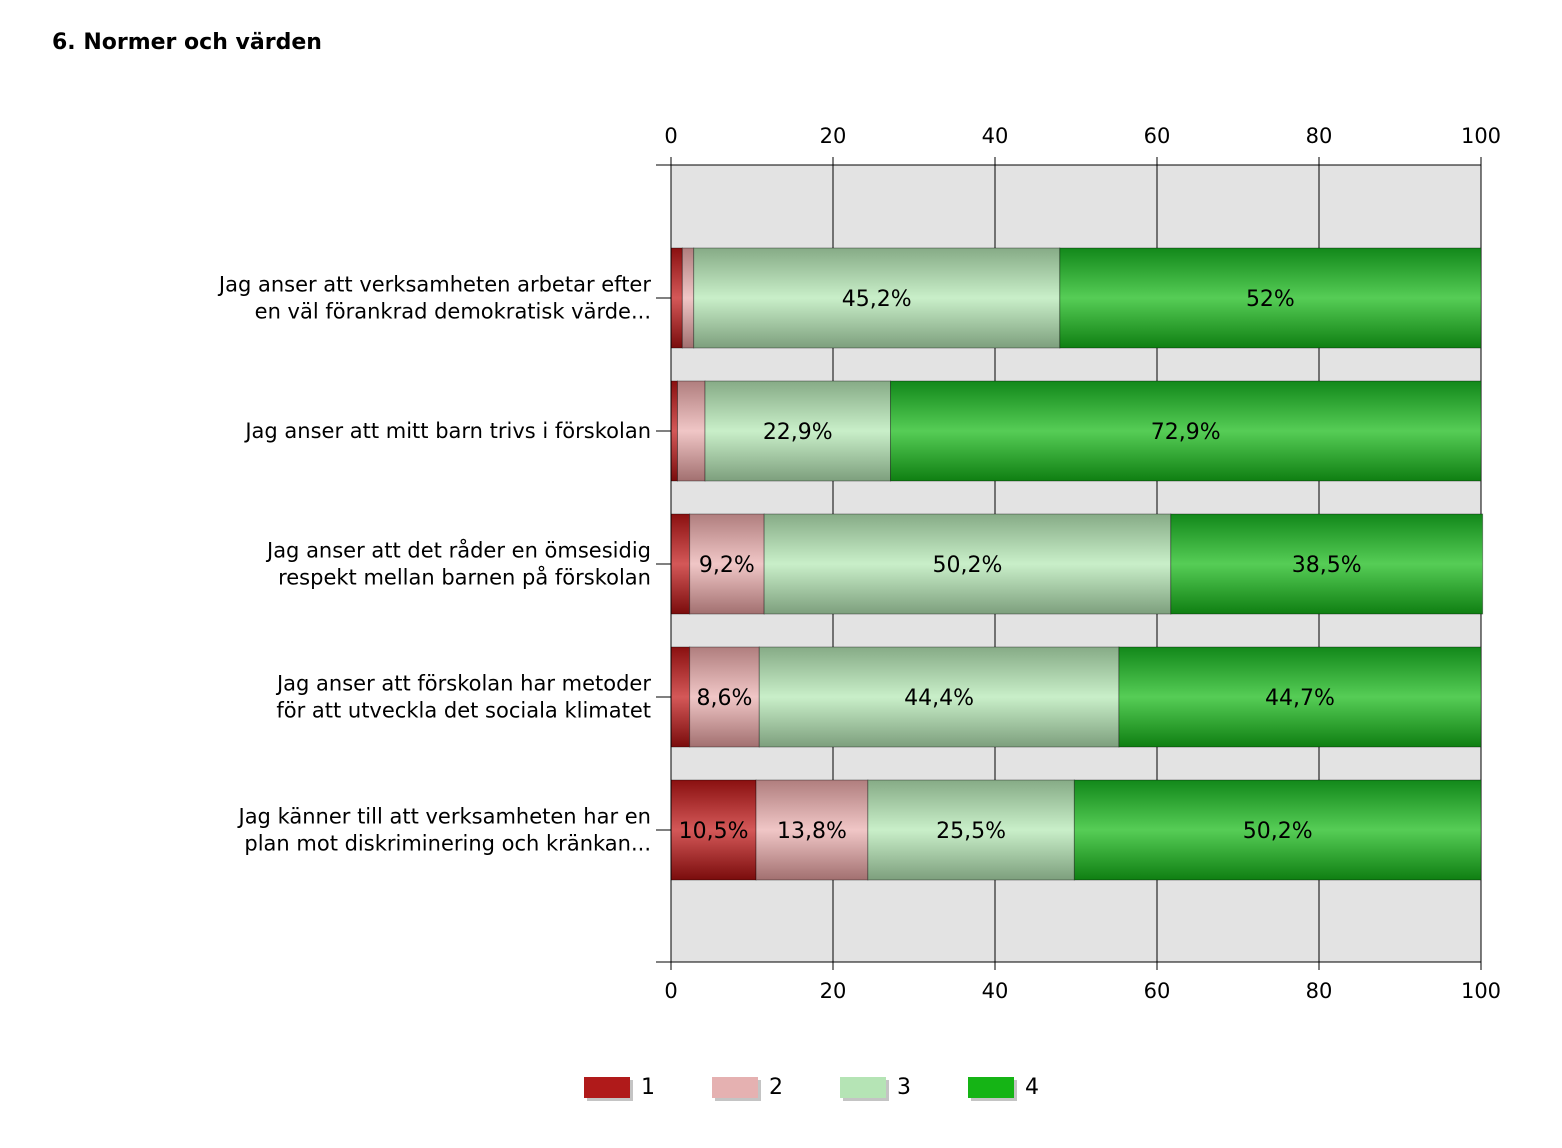  I want to click on data-label: 22,9%, so click(798, 432).